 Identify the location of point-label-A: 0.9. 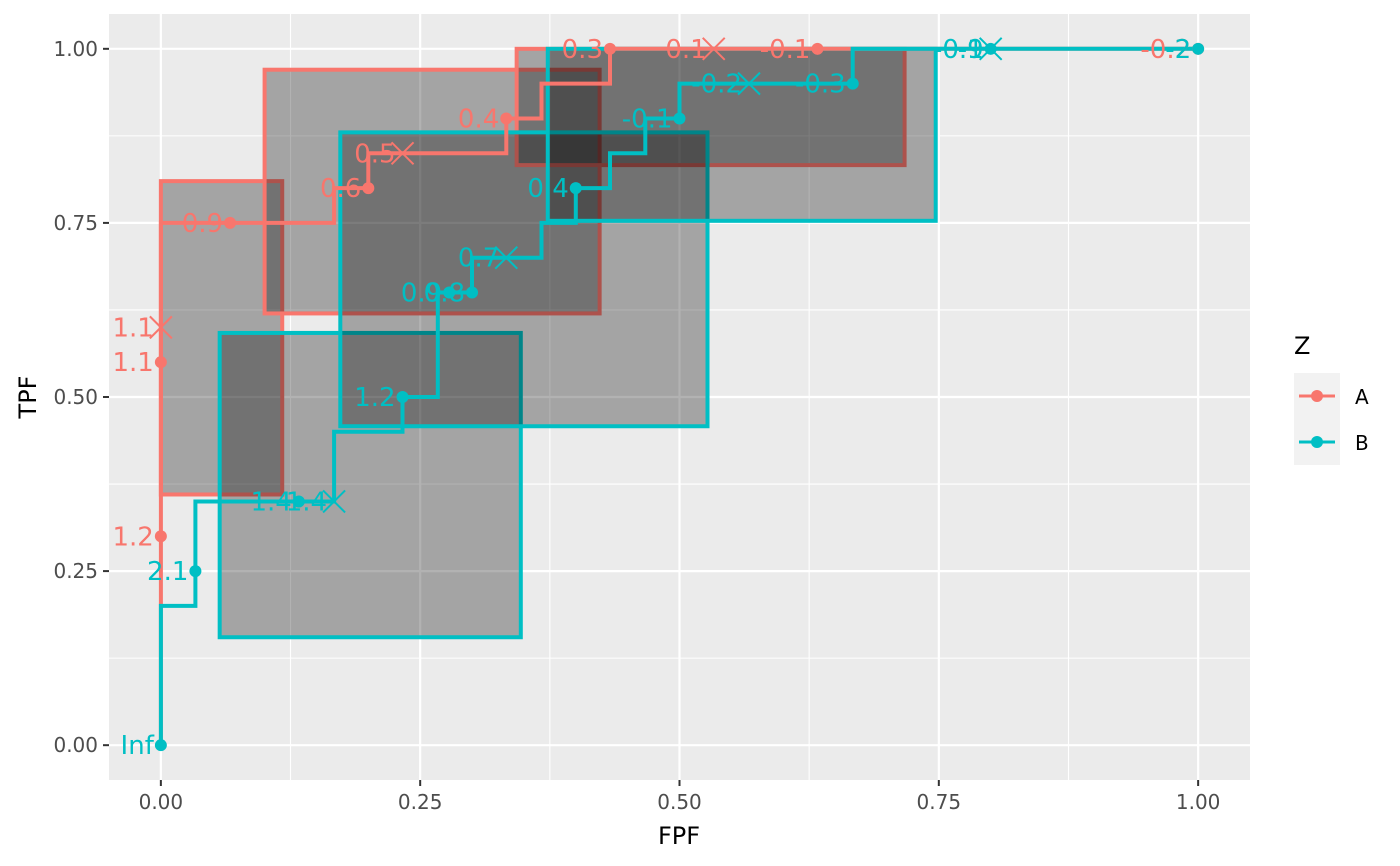
(202, 224).